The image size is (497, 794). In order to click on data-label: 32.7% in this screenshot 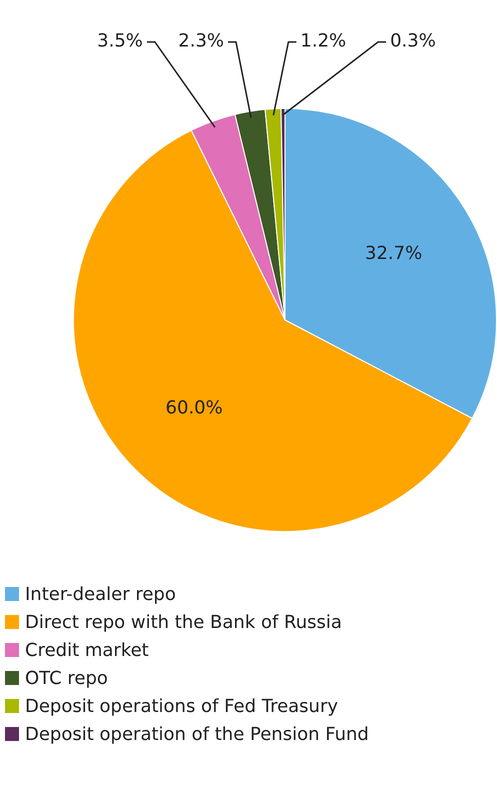, I will do `click(393, 253)`.